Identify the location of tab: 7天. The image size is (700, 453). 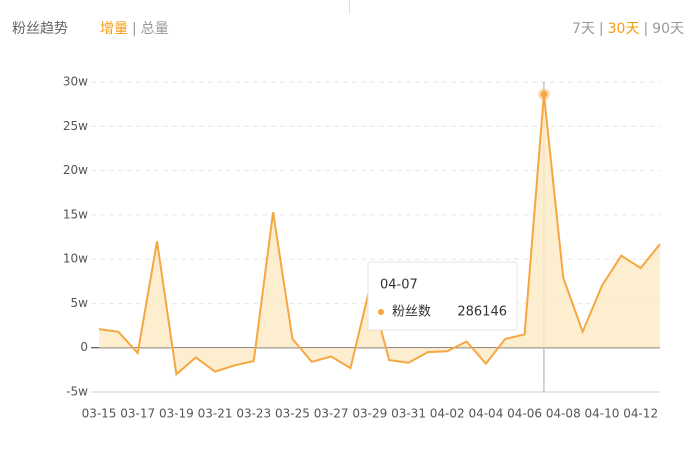
(583, 29).